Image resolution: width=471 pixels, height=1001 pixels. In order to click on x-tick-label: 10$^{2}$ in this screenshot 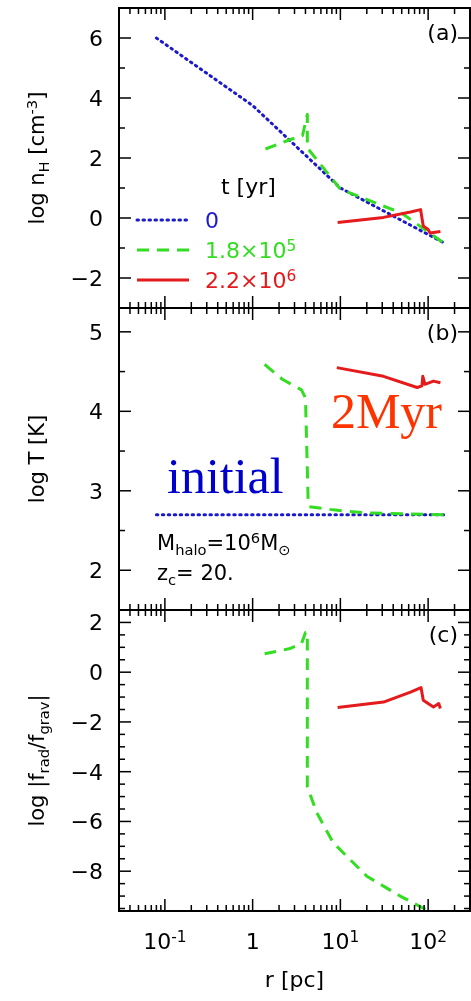, I will do `click(428, 941)`.